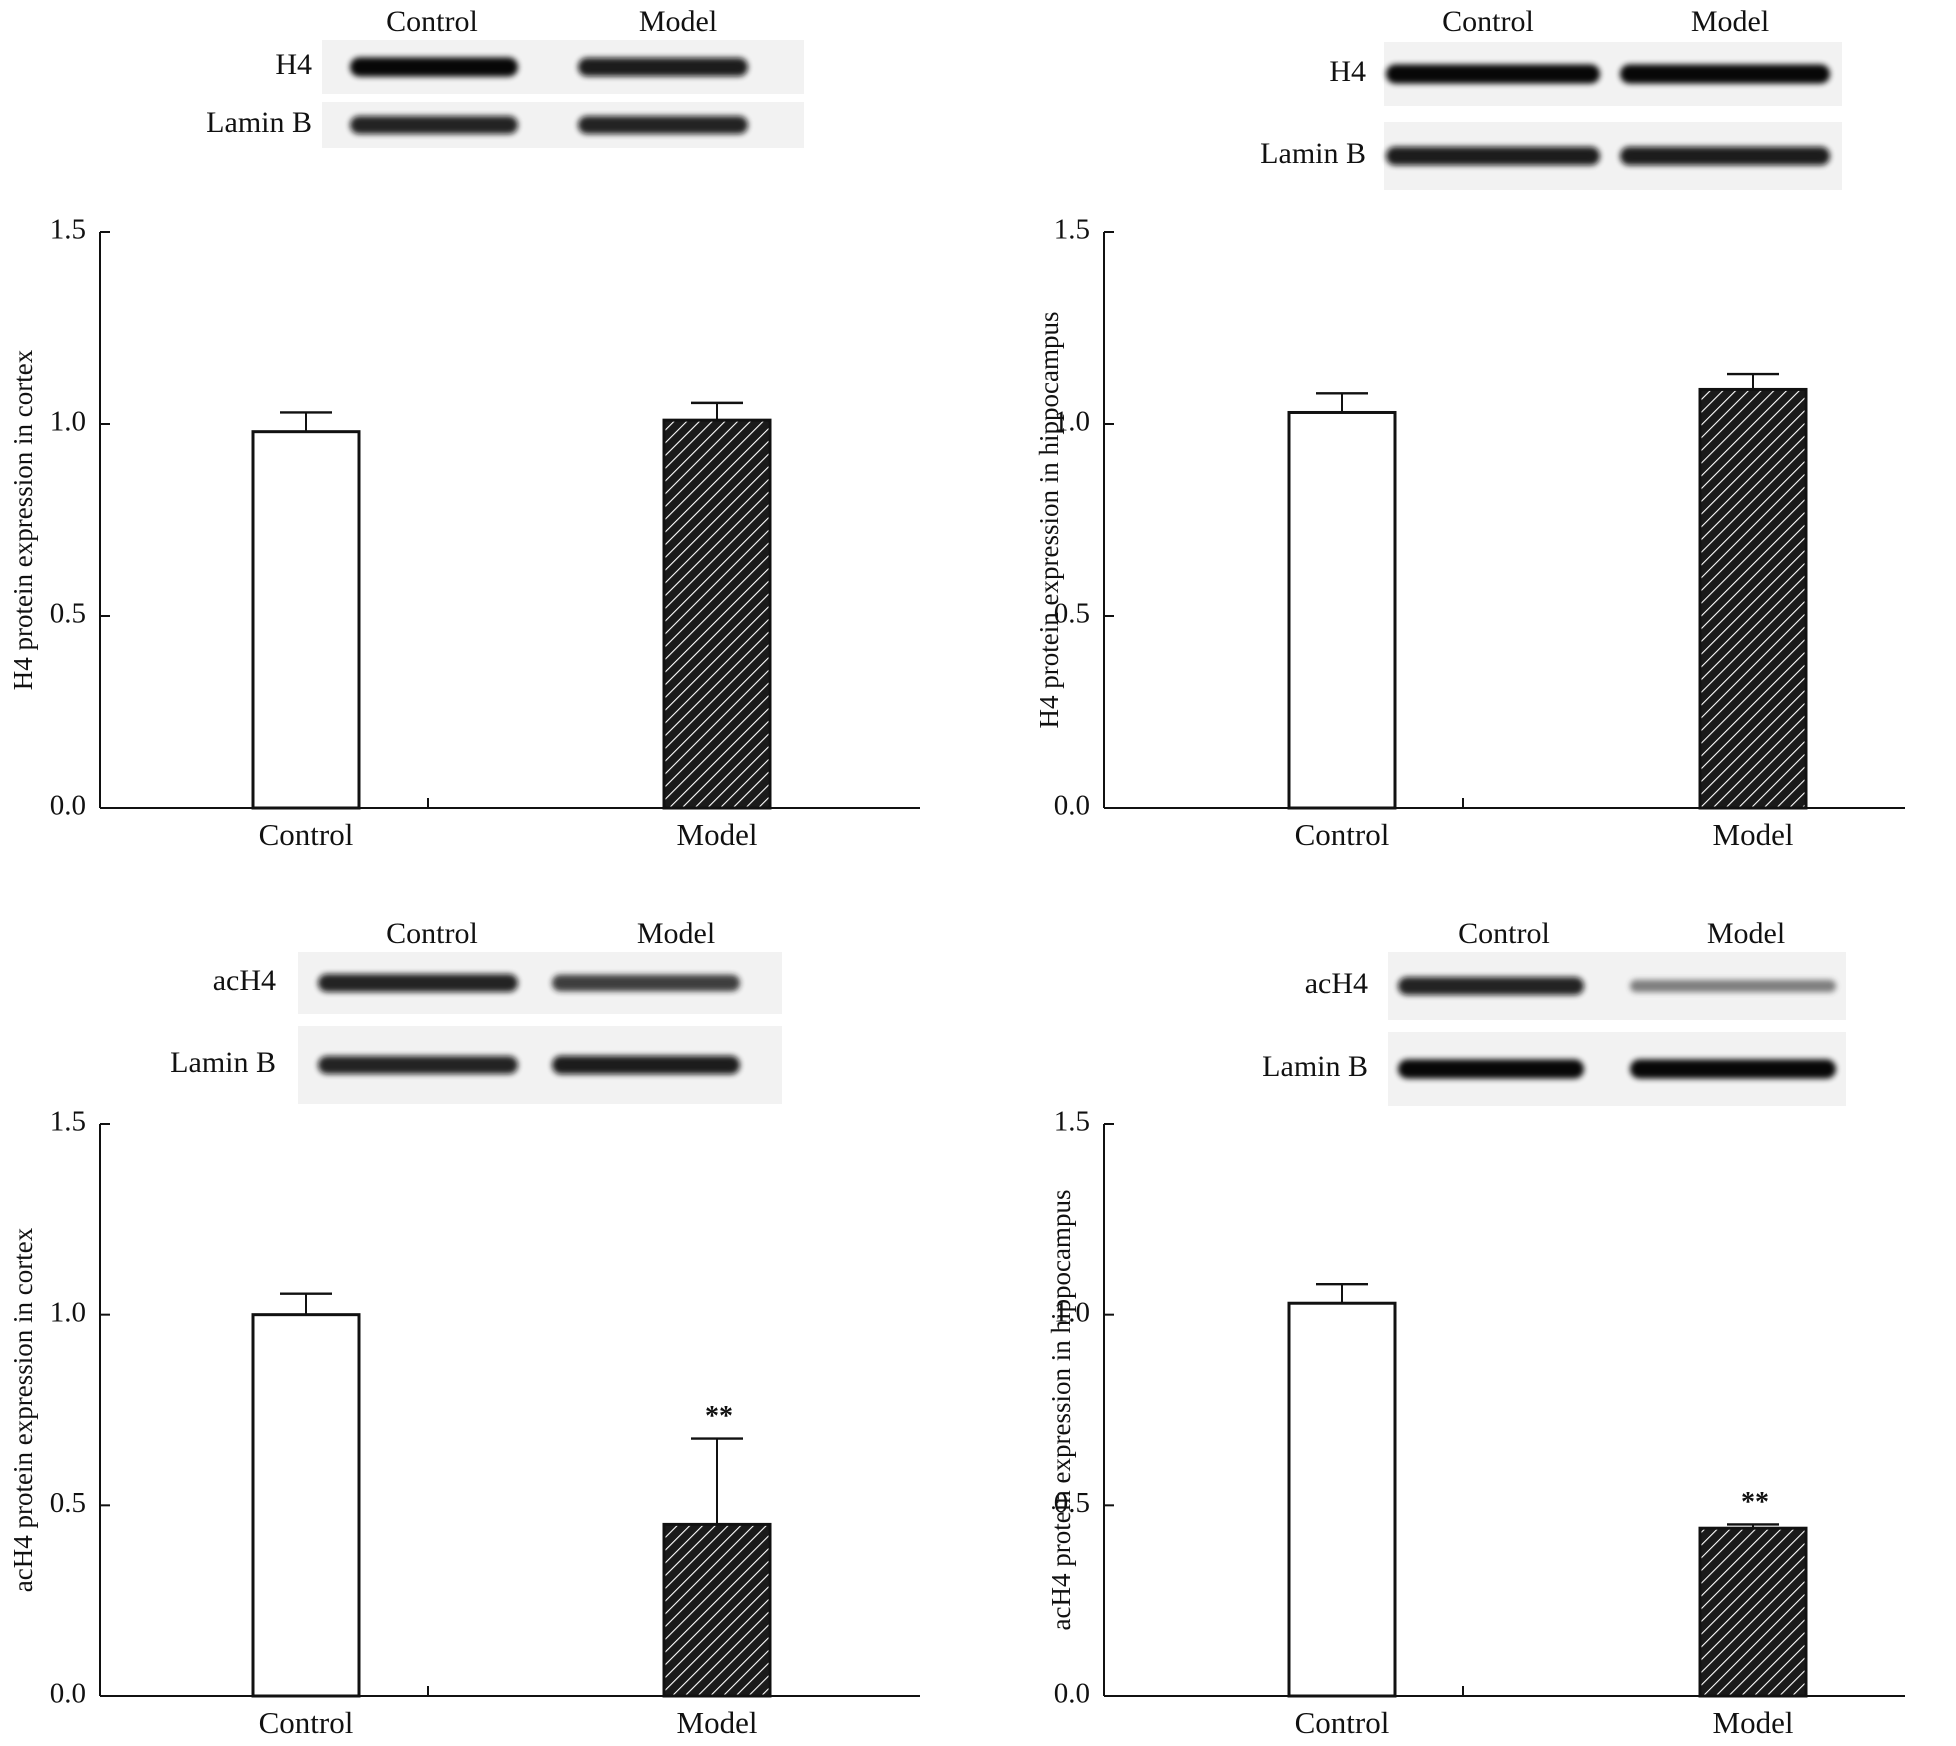 The height and width of the screenshot is (1746, 1956). I want to click on y-axis-title: acH4 protein expression in hippocampus, so click(1061, 1410).